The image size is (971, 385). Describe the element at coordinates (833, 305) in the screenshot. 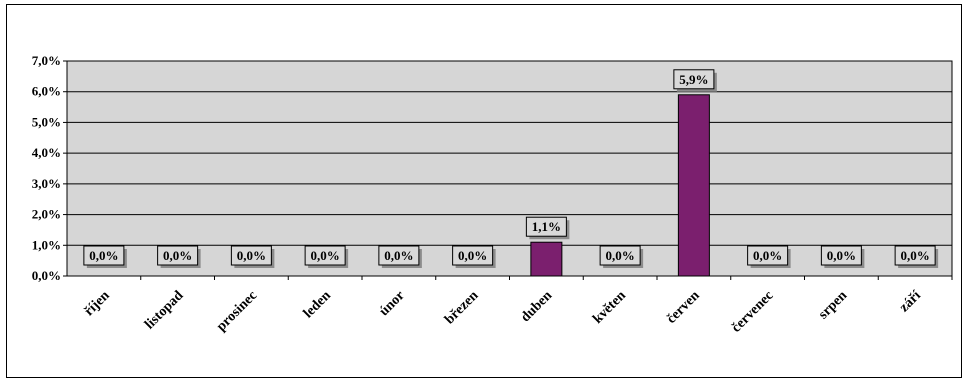

I see `x-tick-label: srpen` at that location.